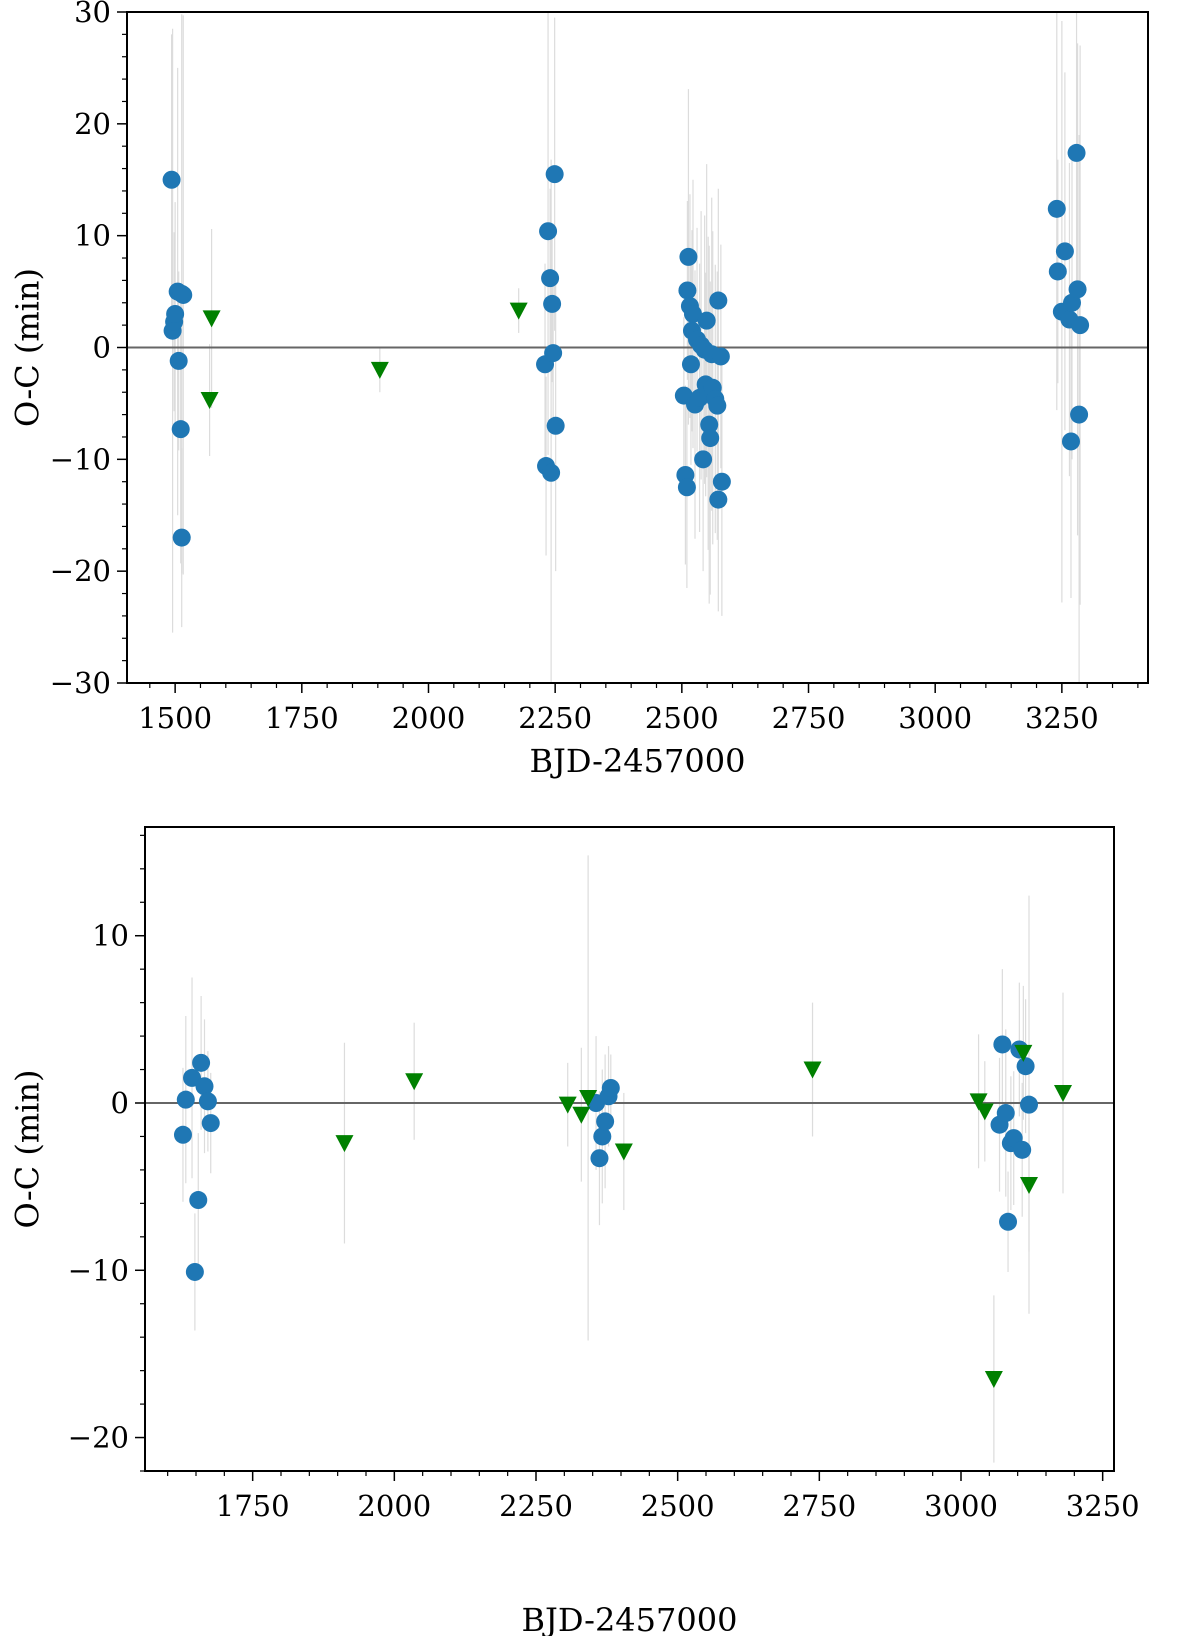  I want to click on bottom-x-tick-label: 1750, so click(253, 1506).